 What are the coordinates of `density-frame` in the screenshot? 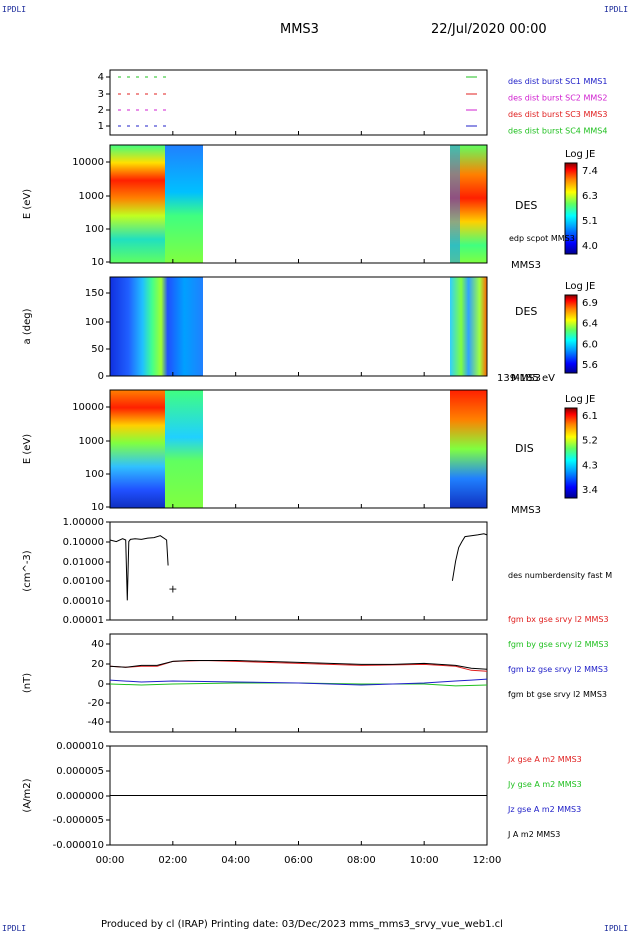 It's located at (298, 571).